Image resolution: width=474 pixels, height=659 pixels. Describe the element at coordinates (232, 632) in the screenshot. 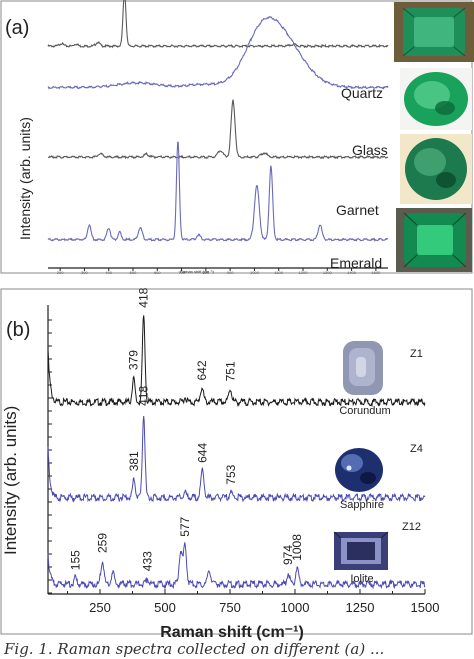

I see `panel-b-xlabel: Raman shift (cm⁻¹)` at that location.